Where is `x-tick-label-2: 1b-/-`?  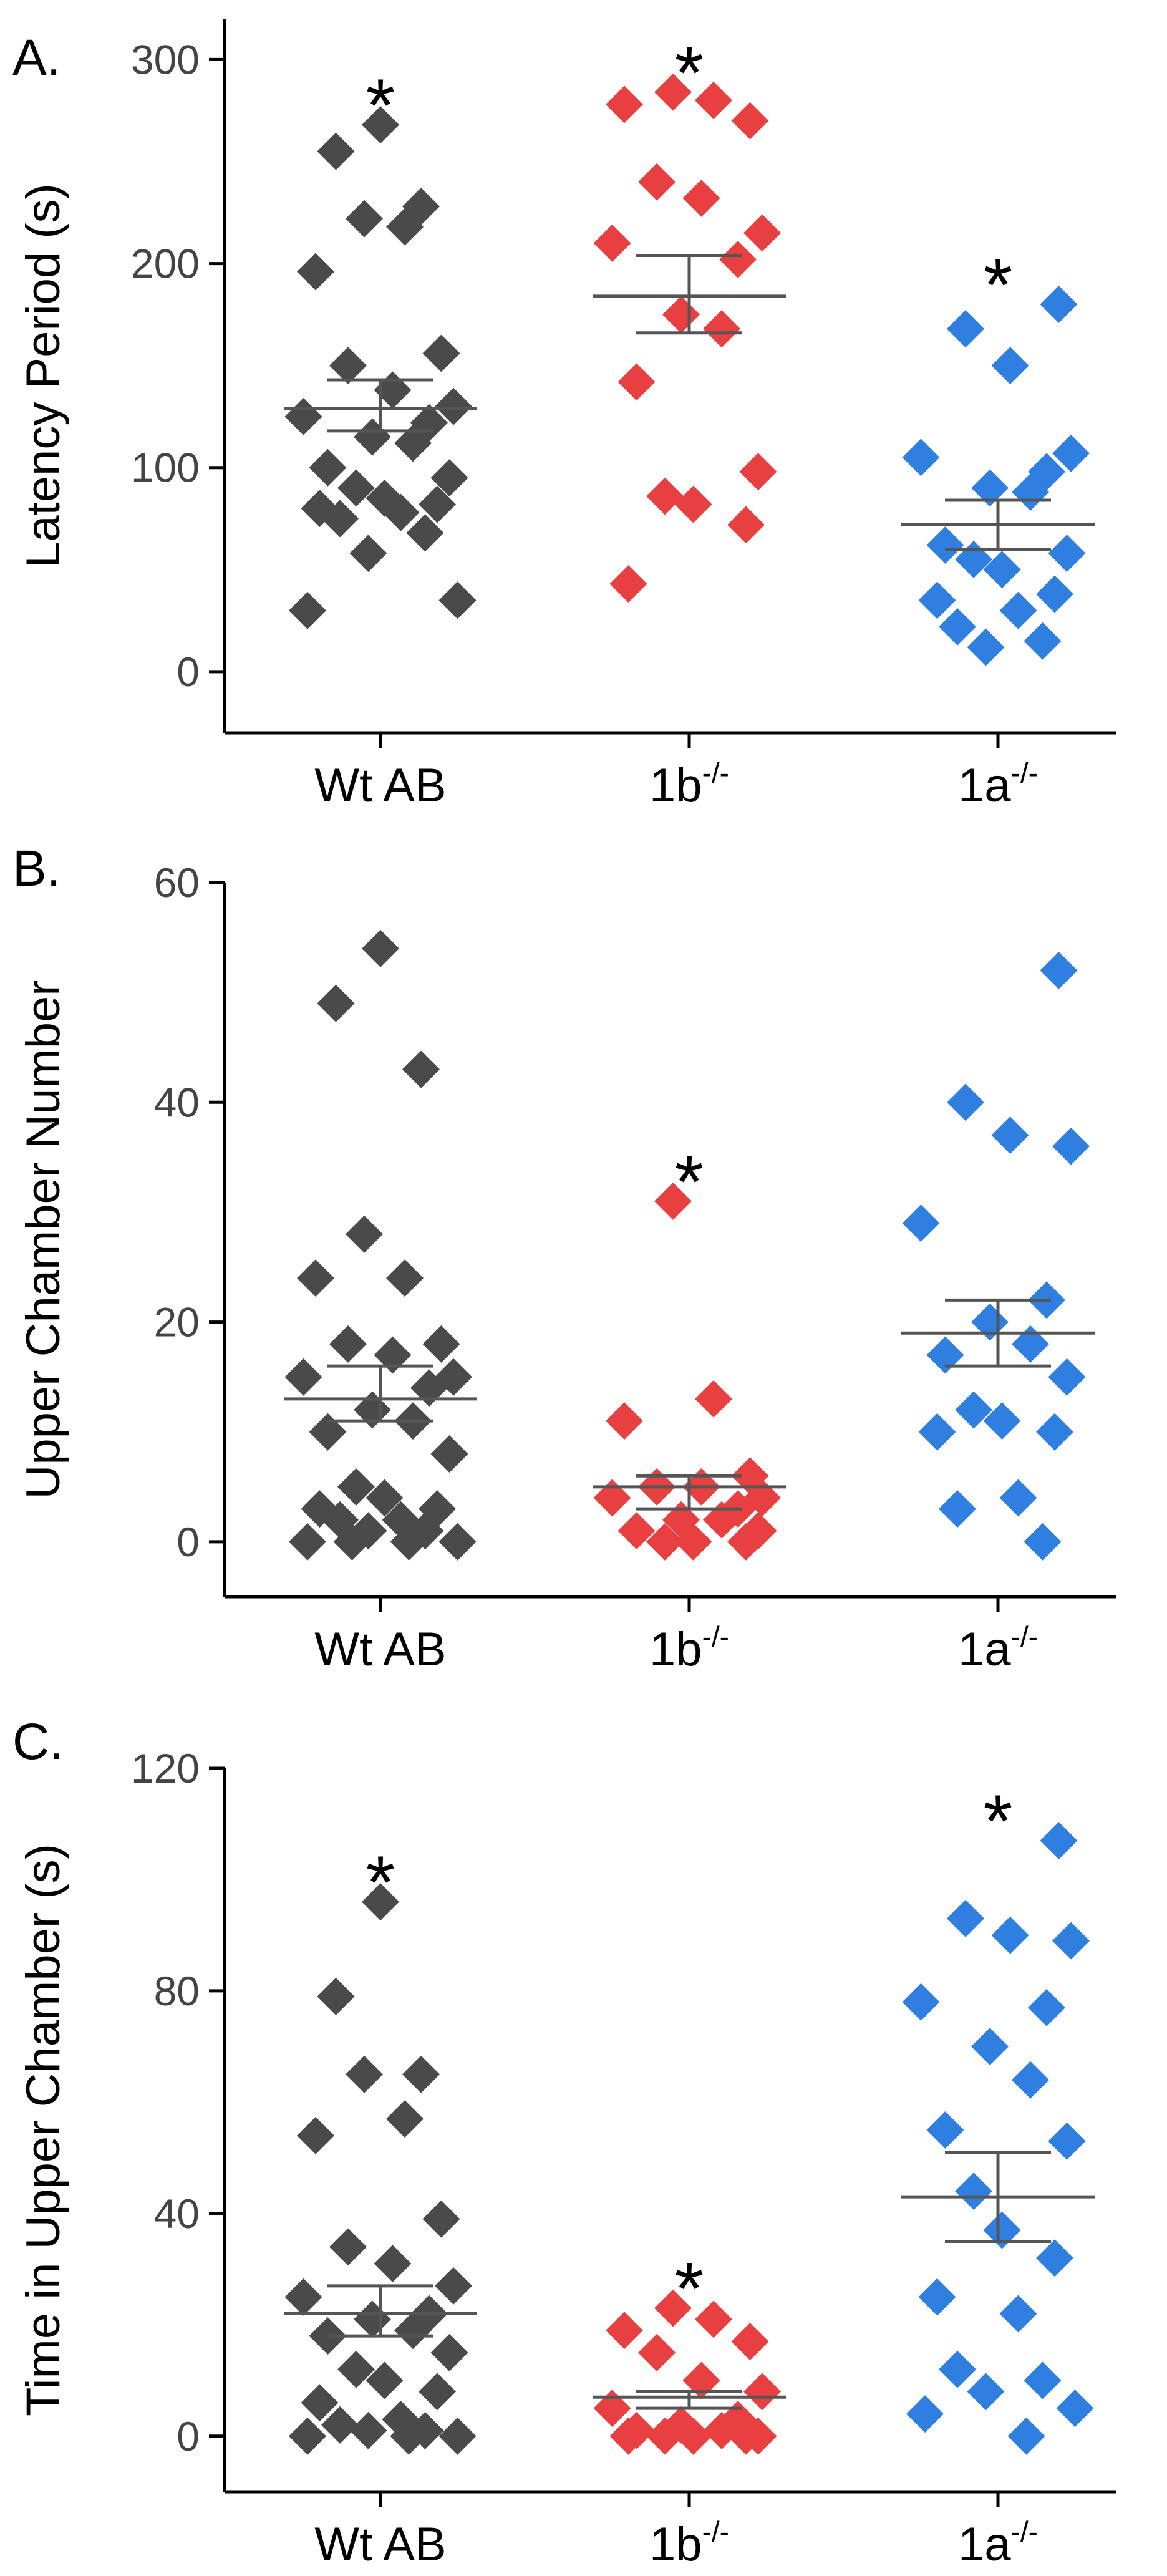
x-tick-label-2: 1b-/- is located at coordinates (689, 784).